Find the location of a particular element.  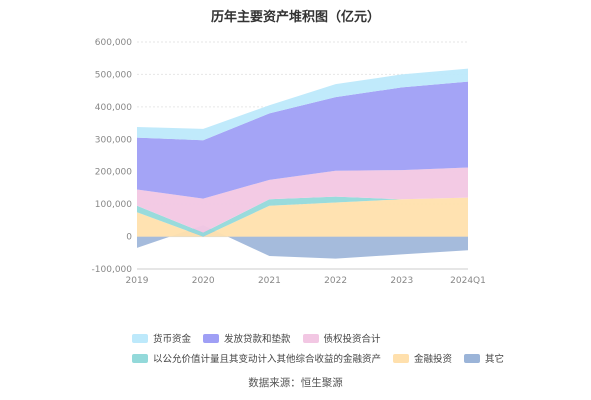

legend-row-1: 货币资金 发放贷款和垫款 债权投资合计 is located at coordinates (352, 338).